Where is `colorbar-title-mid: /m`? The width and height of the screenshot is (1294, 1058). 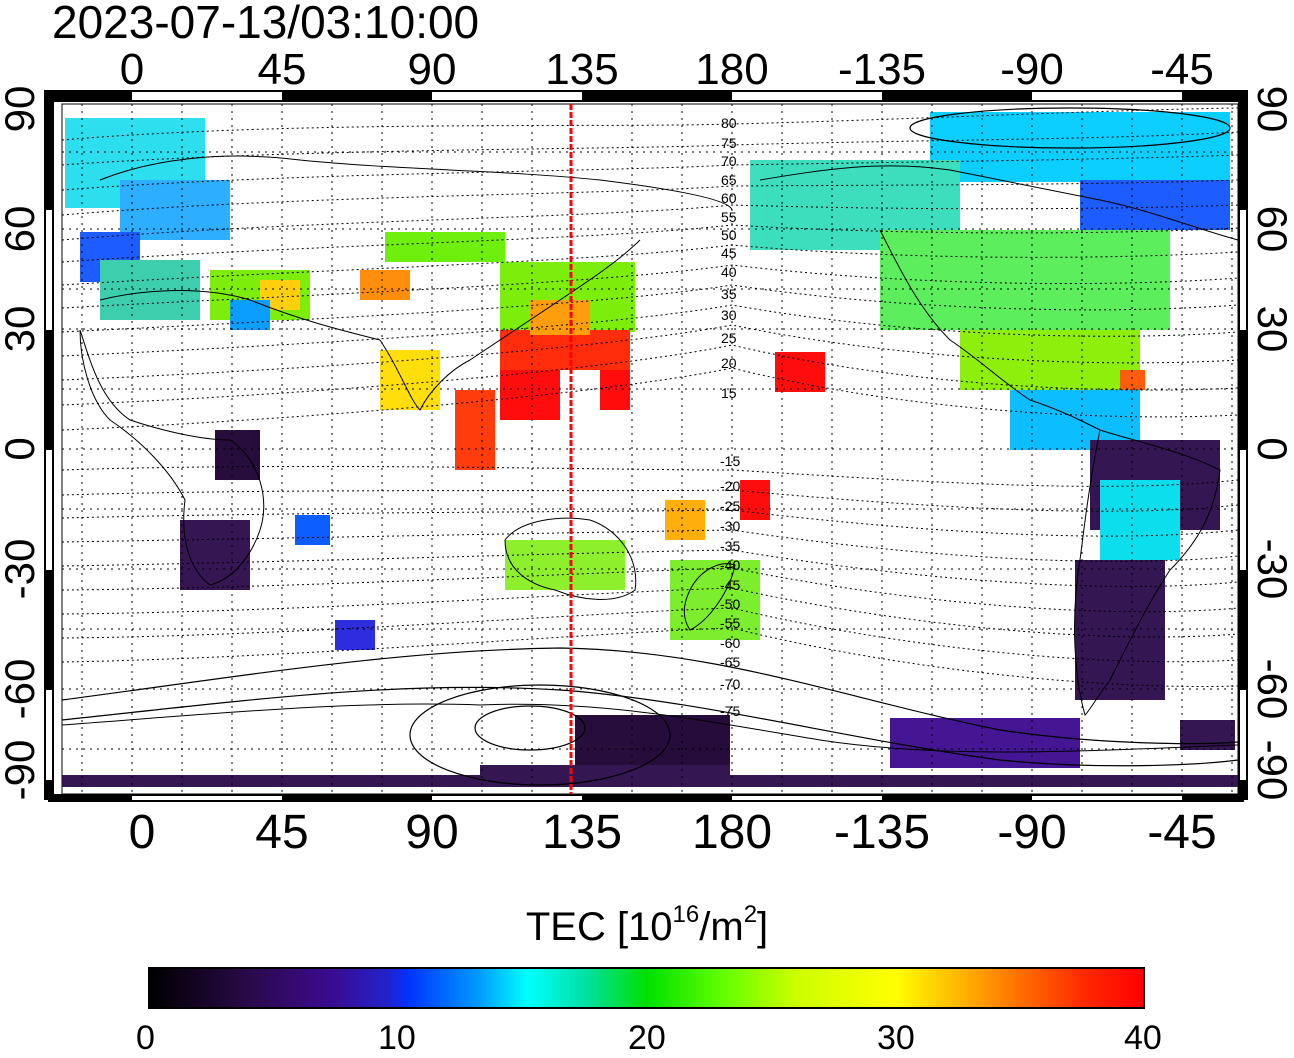 colorbar-title-mid: /m is located at coordinates (721, 927).